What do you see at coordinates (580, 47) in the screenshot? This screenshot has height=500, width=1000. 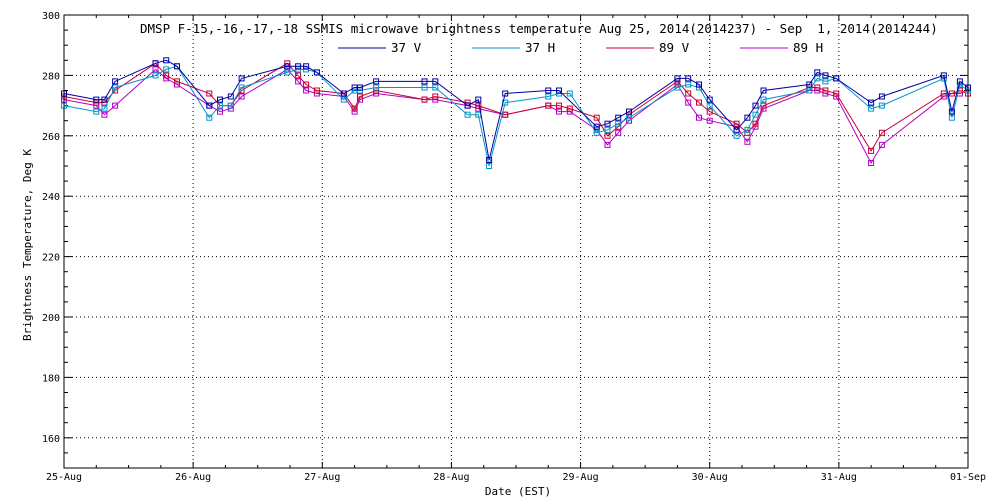 I see `legend: 37 V 37 H 89 V 89 H` at bounding box center [580, 47].